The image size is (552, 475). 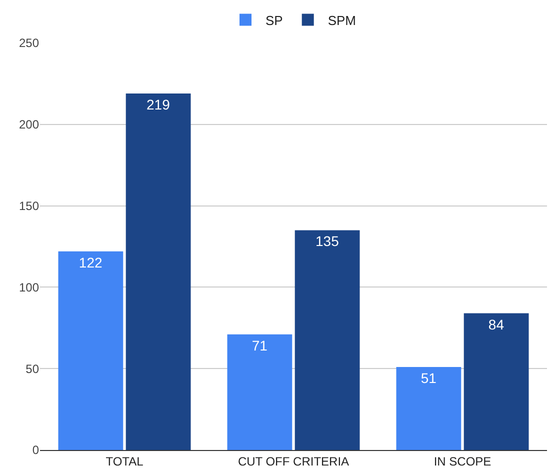 What do you see at coordinates (274, 20) in the screenshot?
I see `legend-label: SP` at bounding box center [274, 20].